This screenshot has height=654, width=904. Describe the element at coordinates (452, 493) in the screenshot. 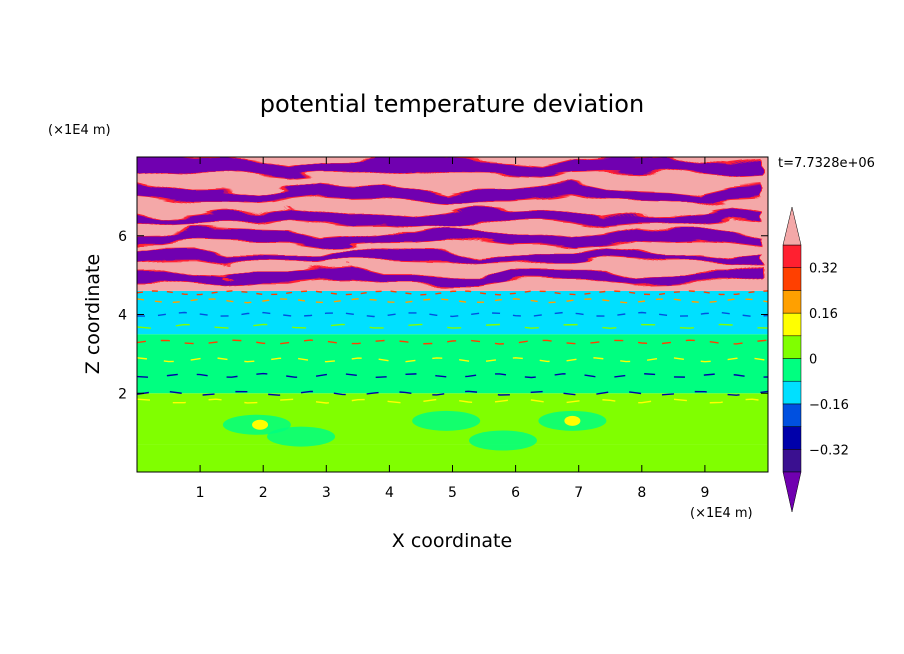

I see `x-tick-label-4: 5` at that location.